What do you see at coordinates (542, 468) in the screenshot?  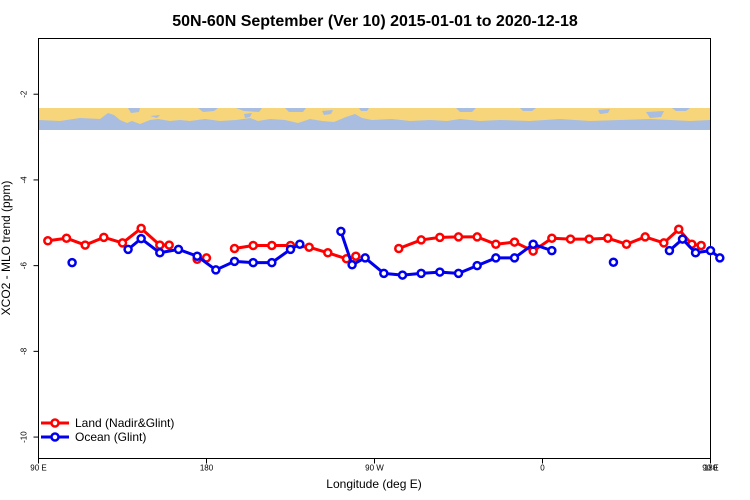 I see `x-tick-label: 0` at bounding box center [542, 468].